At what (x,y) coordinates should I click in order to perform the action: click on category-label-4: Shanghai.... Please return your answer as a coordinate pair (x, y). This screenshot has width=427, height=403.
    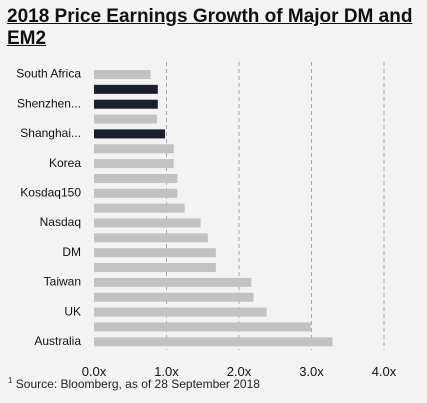
    Looking at the image, I should click on (50, 133).